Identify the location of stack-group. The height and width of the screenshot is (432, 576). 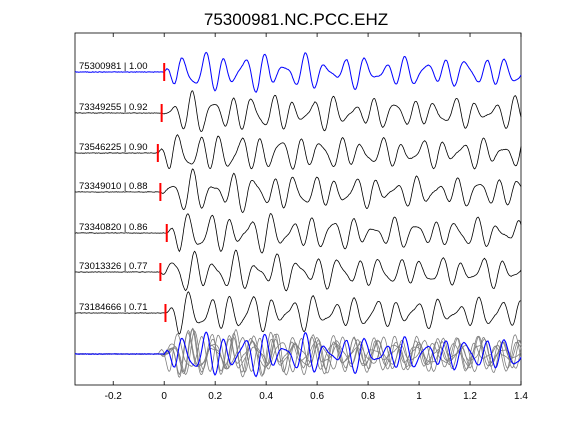
(298, 352).